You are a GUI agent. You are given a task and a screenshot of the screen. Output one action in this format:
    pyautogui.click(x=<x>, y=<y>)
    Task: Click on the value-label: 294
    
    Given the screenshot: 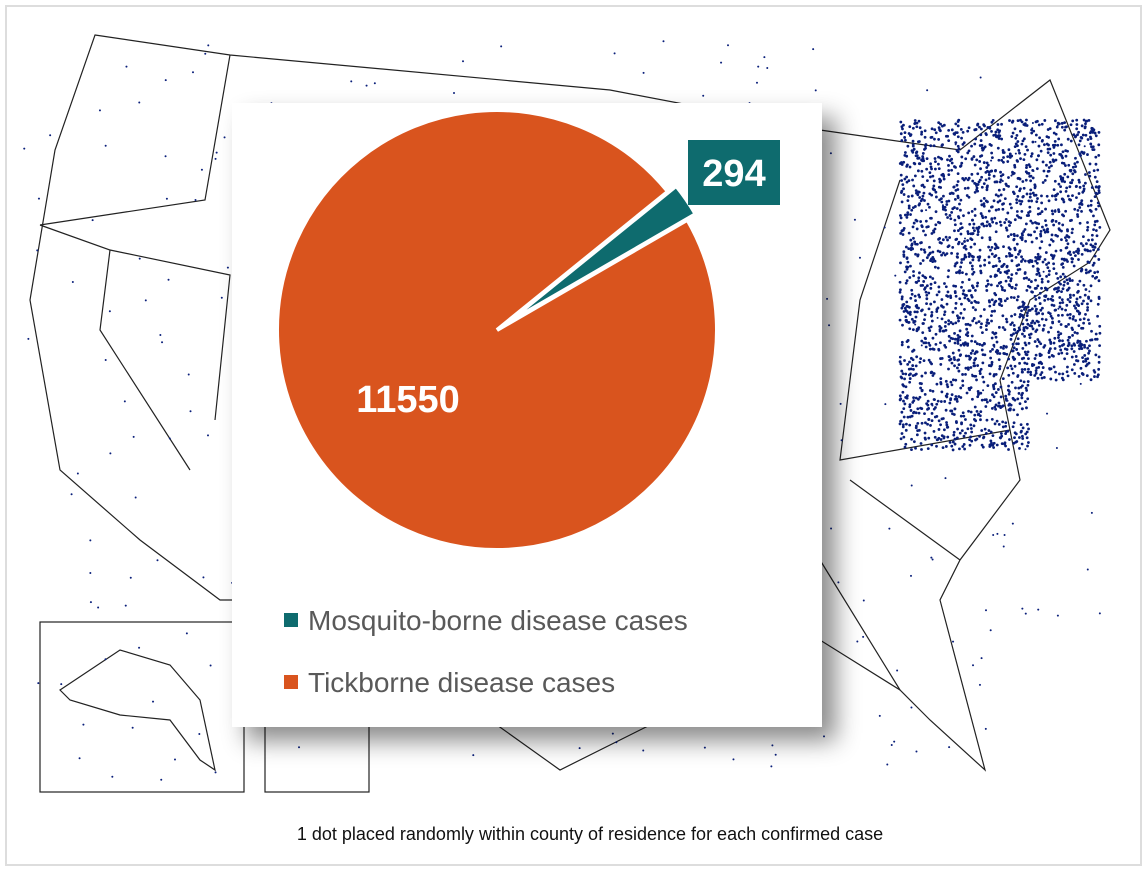 What is the action you would take?
    pyautogui.click(x=733, y=174)
    